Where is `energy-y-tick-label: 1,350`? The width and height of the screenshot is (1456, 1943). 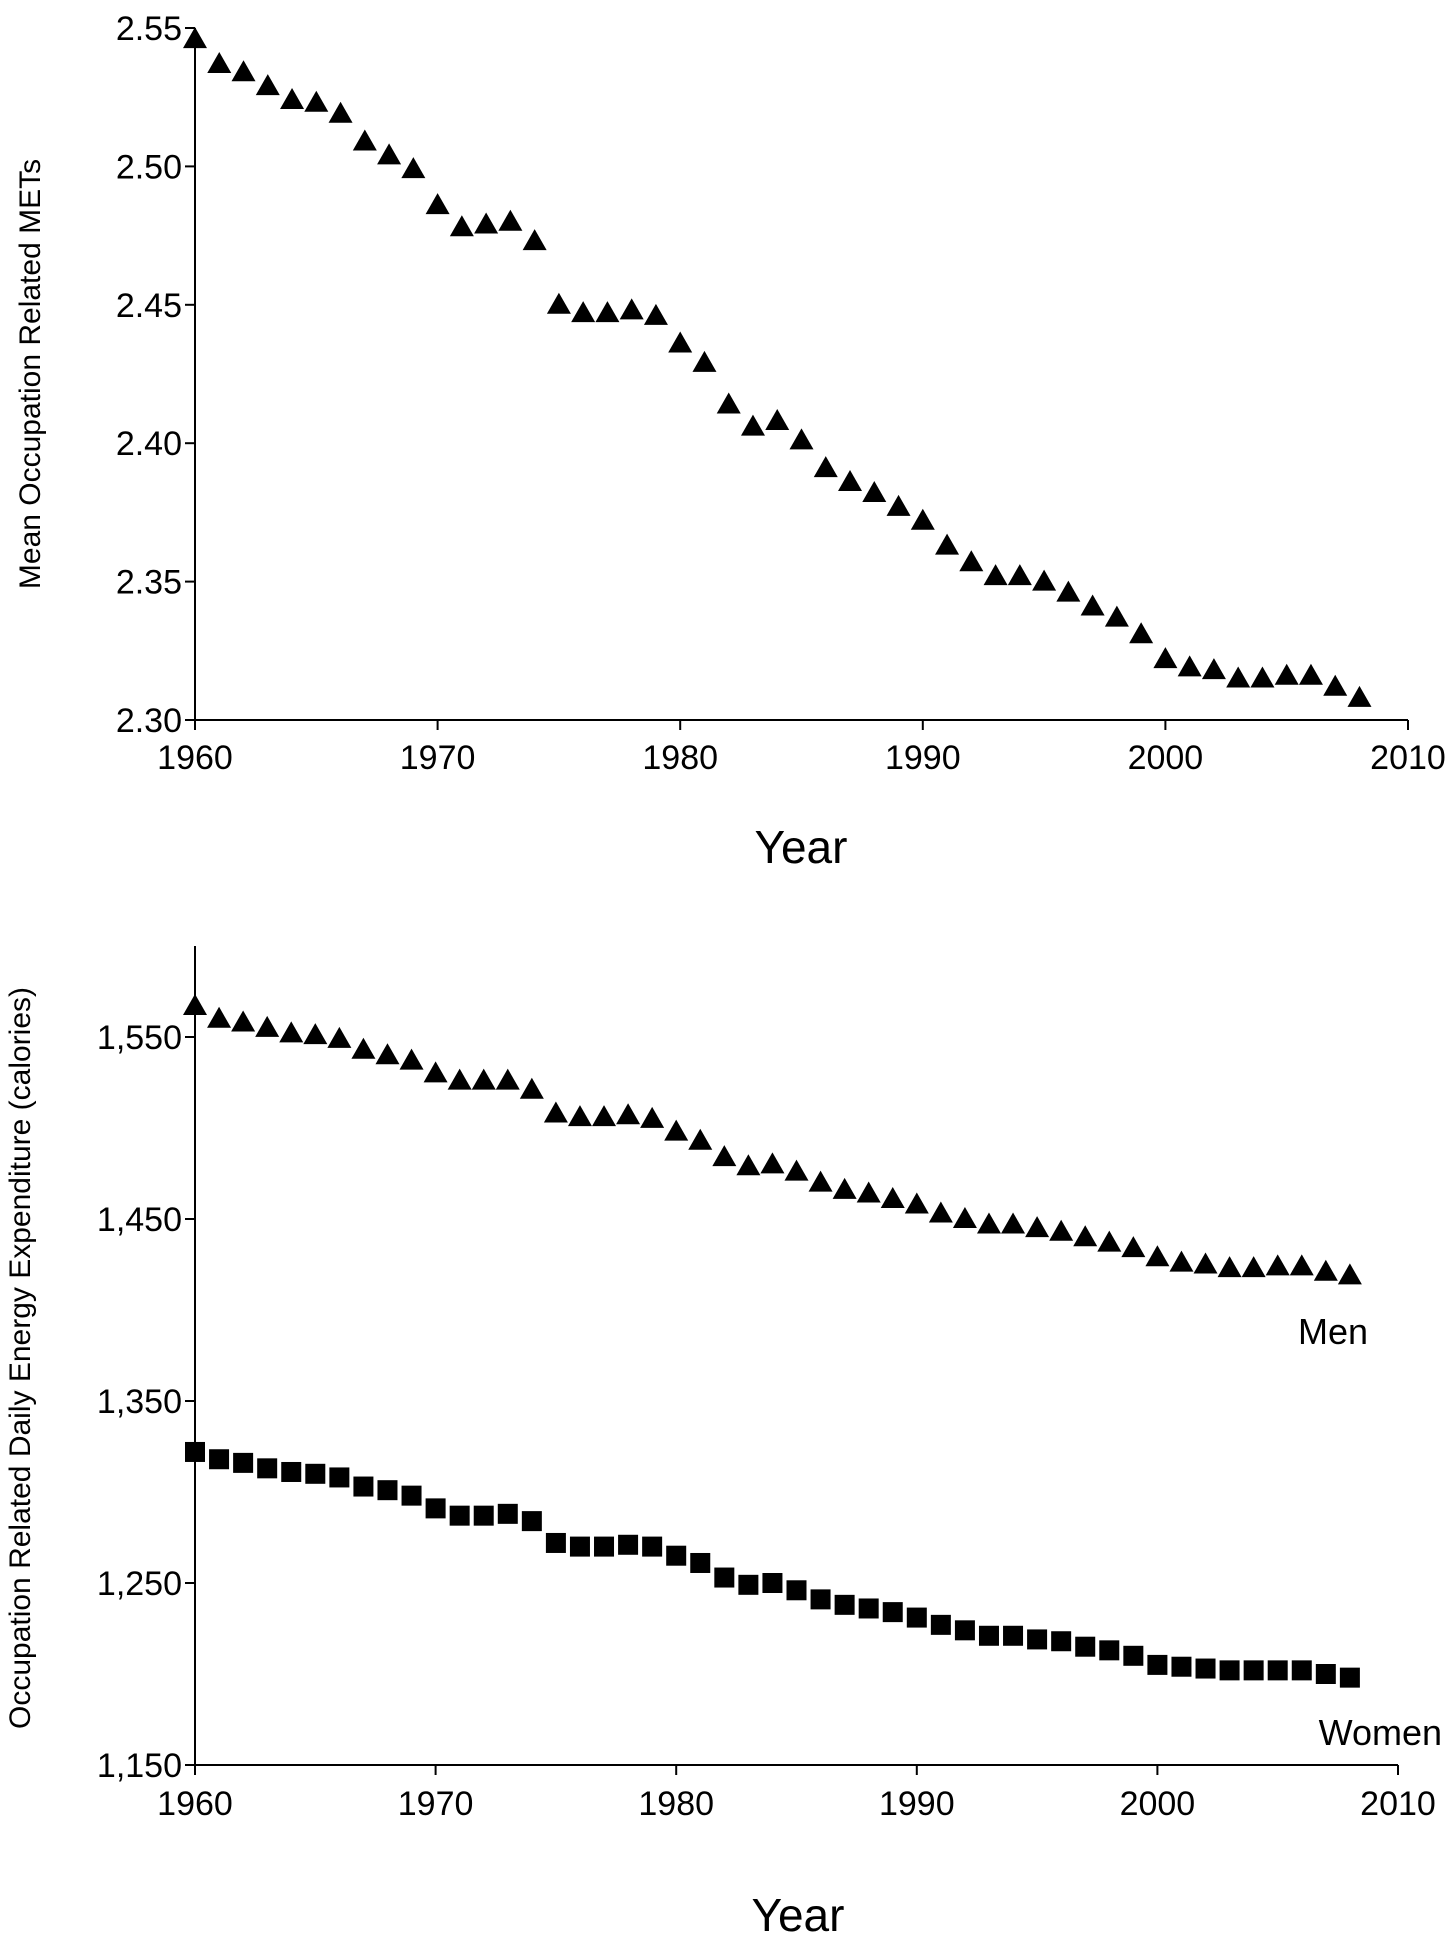
energy-y-tick-label: 1,350 is located at coordinates (139, 1402).